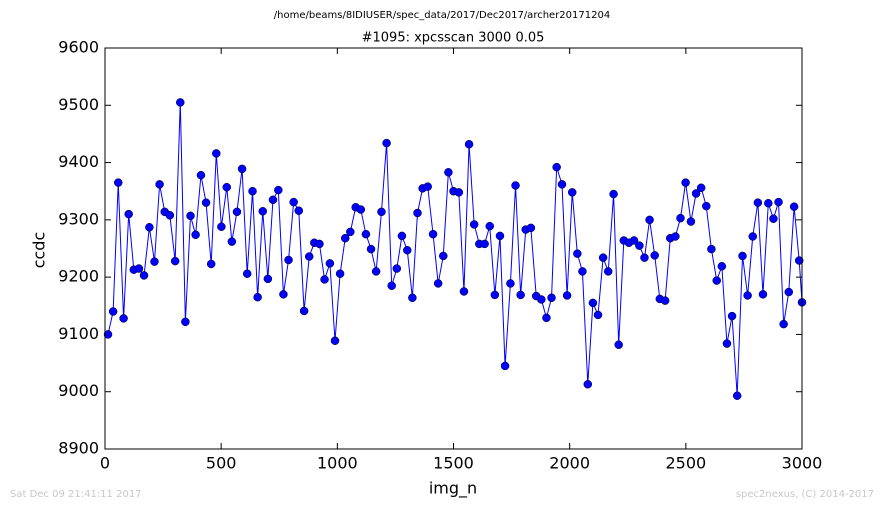 The image size is (884, 509). I want to click on x-axis-label: img_n, so click(453, 489).